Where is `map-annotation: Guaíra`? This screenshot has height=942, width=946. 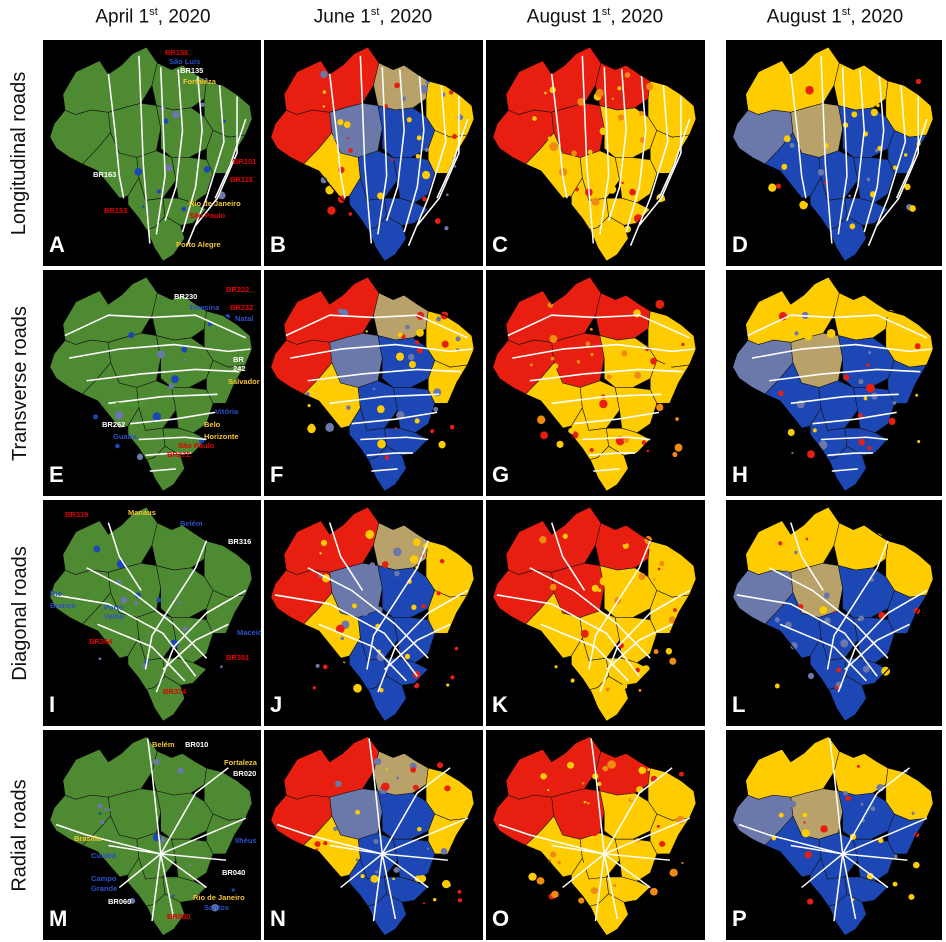
map-annotation: Guaíra is located at coordinates (125, 436).